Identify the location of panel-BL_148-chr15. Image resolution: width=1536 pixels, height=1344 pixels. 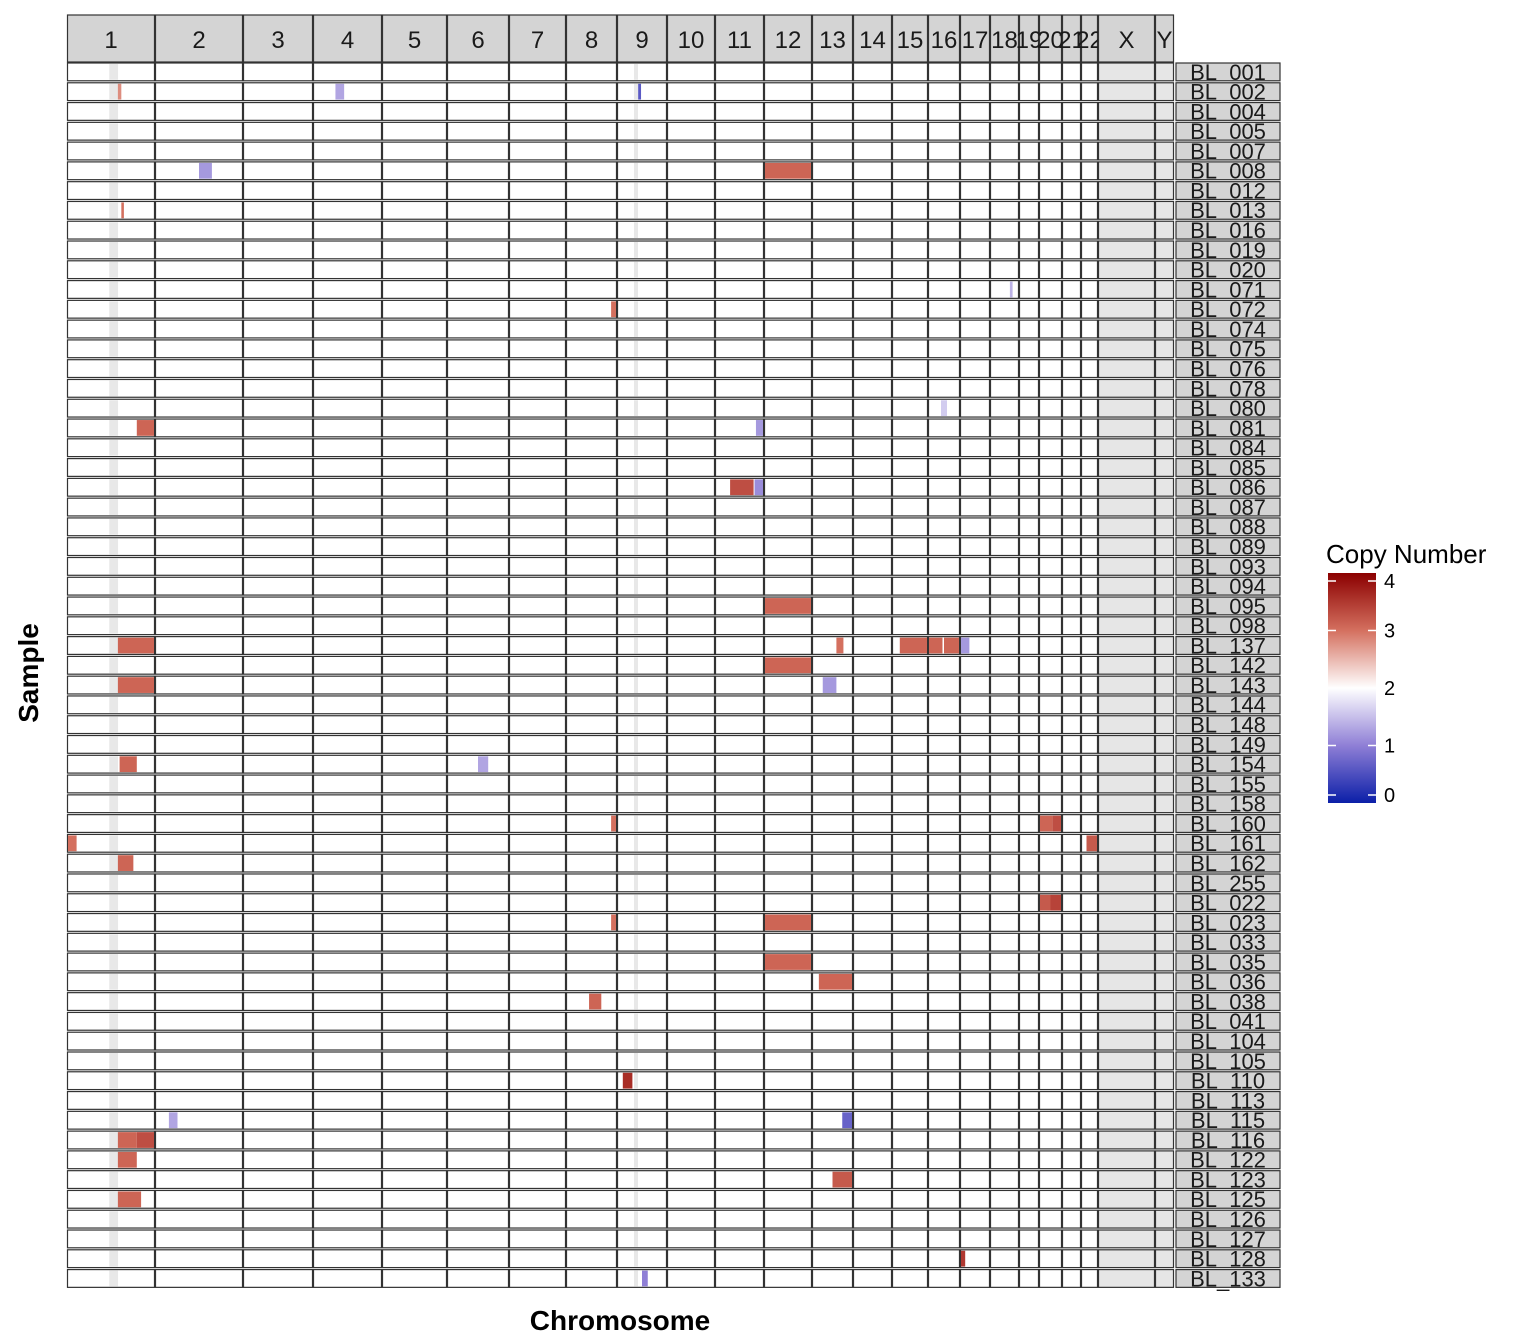
(910, 725).